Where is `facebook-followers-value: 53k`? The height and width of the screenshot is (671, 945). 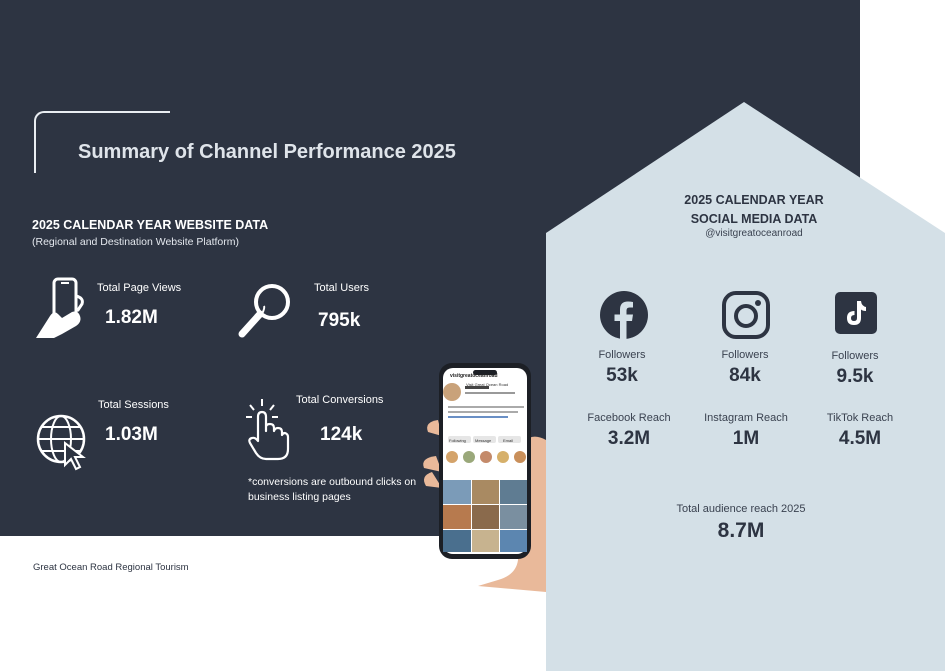 facebook-followers-value: 53k is located at coordinates (622, 375).